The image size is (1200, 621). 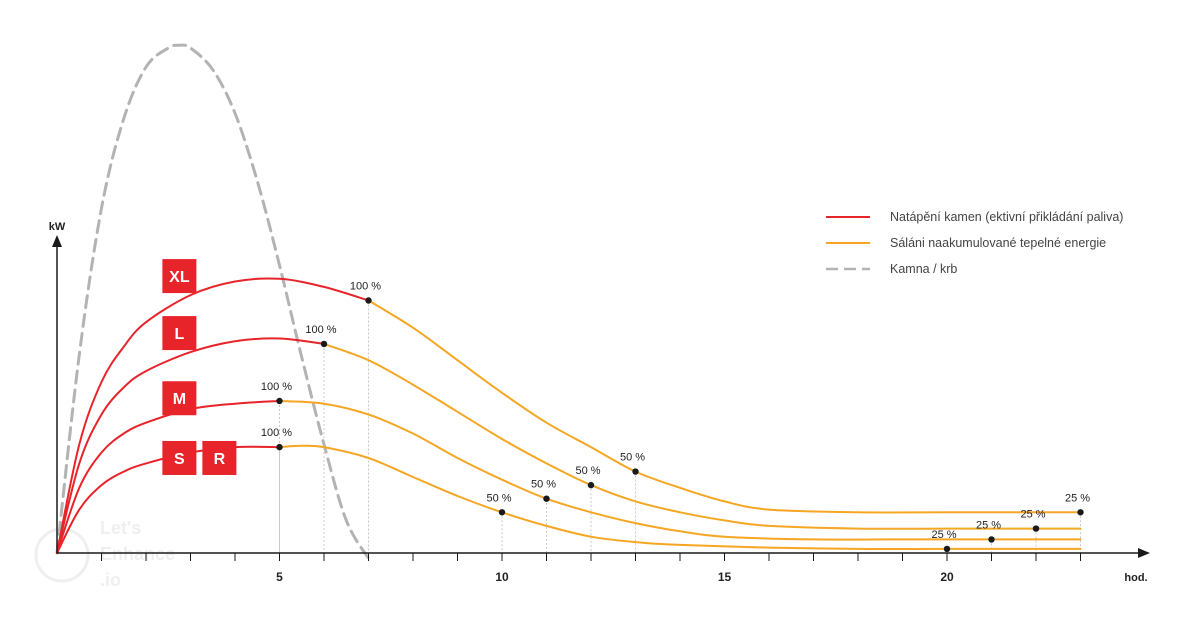 What do you see at coordinates (923, 269) in the screenshot?
I see `legend-label-2: Kamna / krb` at bounding box center [923, 269].